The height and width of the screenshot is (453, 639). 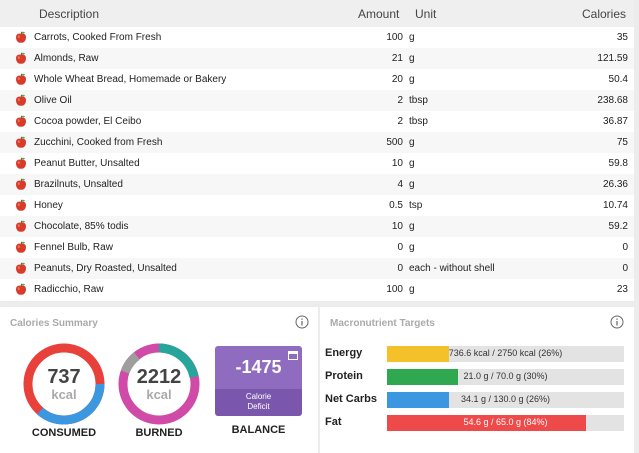 I want to click on food-calories: 35, so click(x=622, y=37).